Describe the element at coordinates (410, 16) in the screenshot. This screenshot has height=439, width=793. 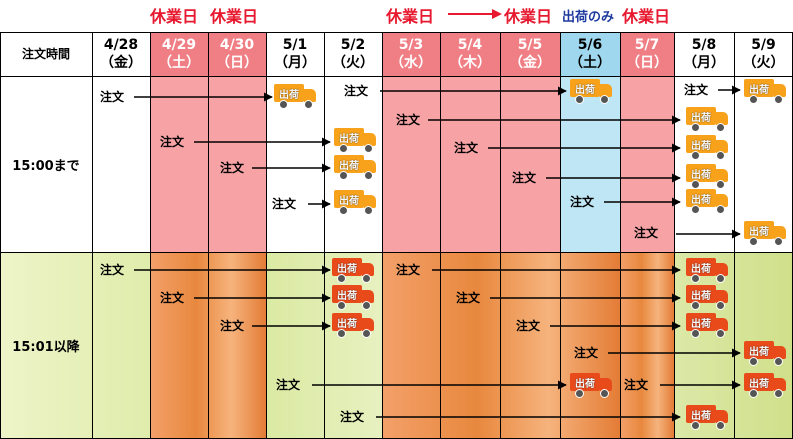
I see `holiday-label-3: 休業日` at that location.